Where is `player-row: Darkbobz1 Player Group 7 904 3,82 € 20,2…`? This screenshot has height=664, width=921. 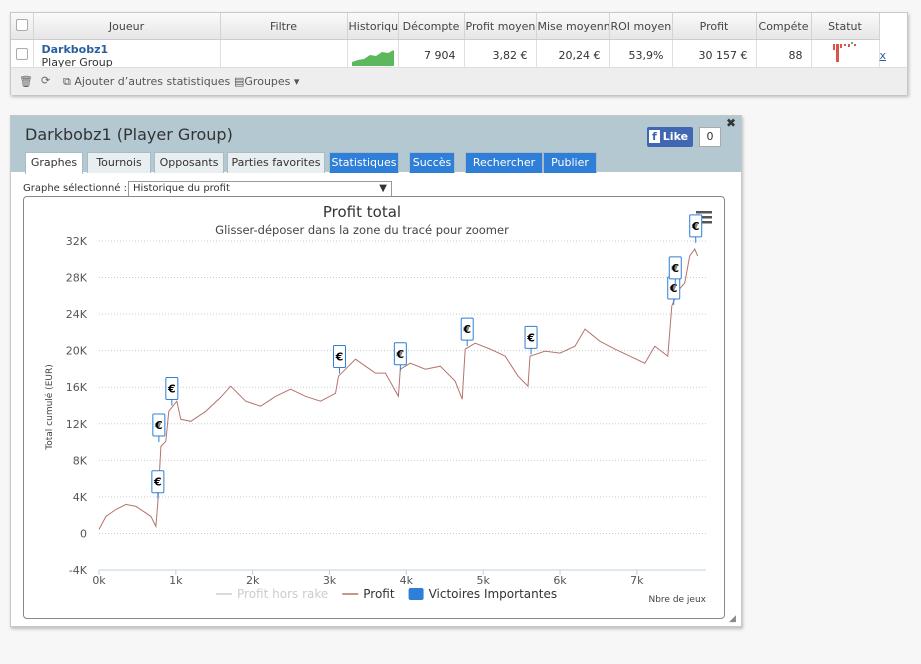
player-row: Darkbobz1 Player Group 7 904 3,82 € 20,2… is located at coordinates (448, 55).